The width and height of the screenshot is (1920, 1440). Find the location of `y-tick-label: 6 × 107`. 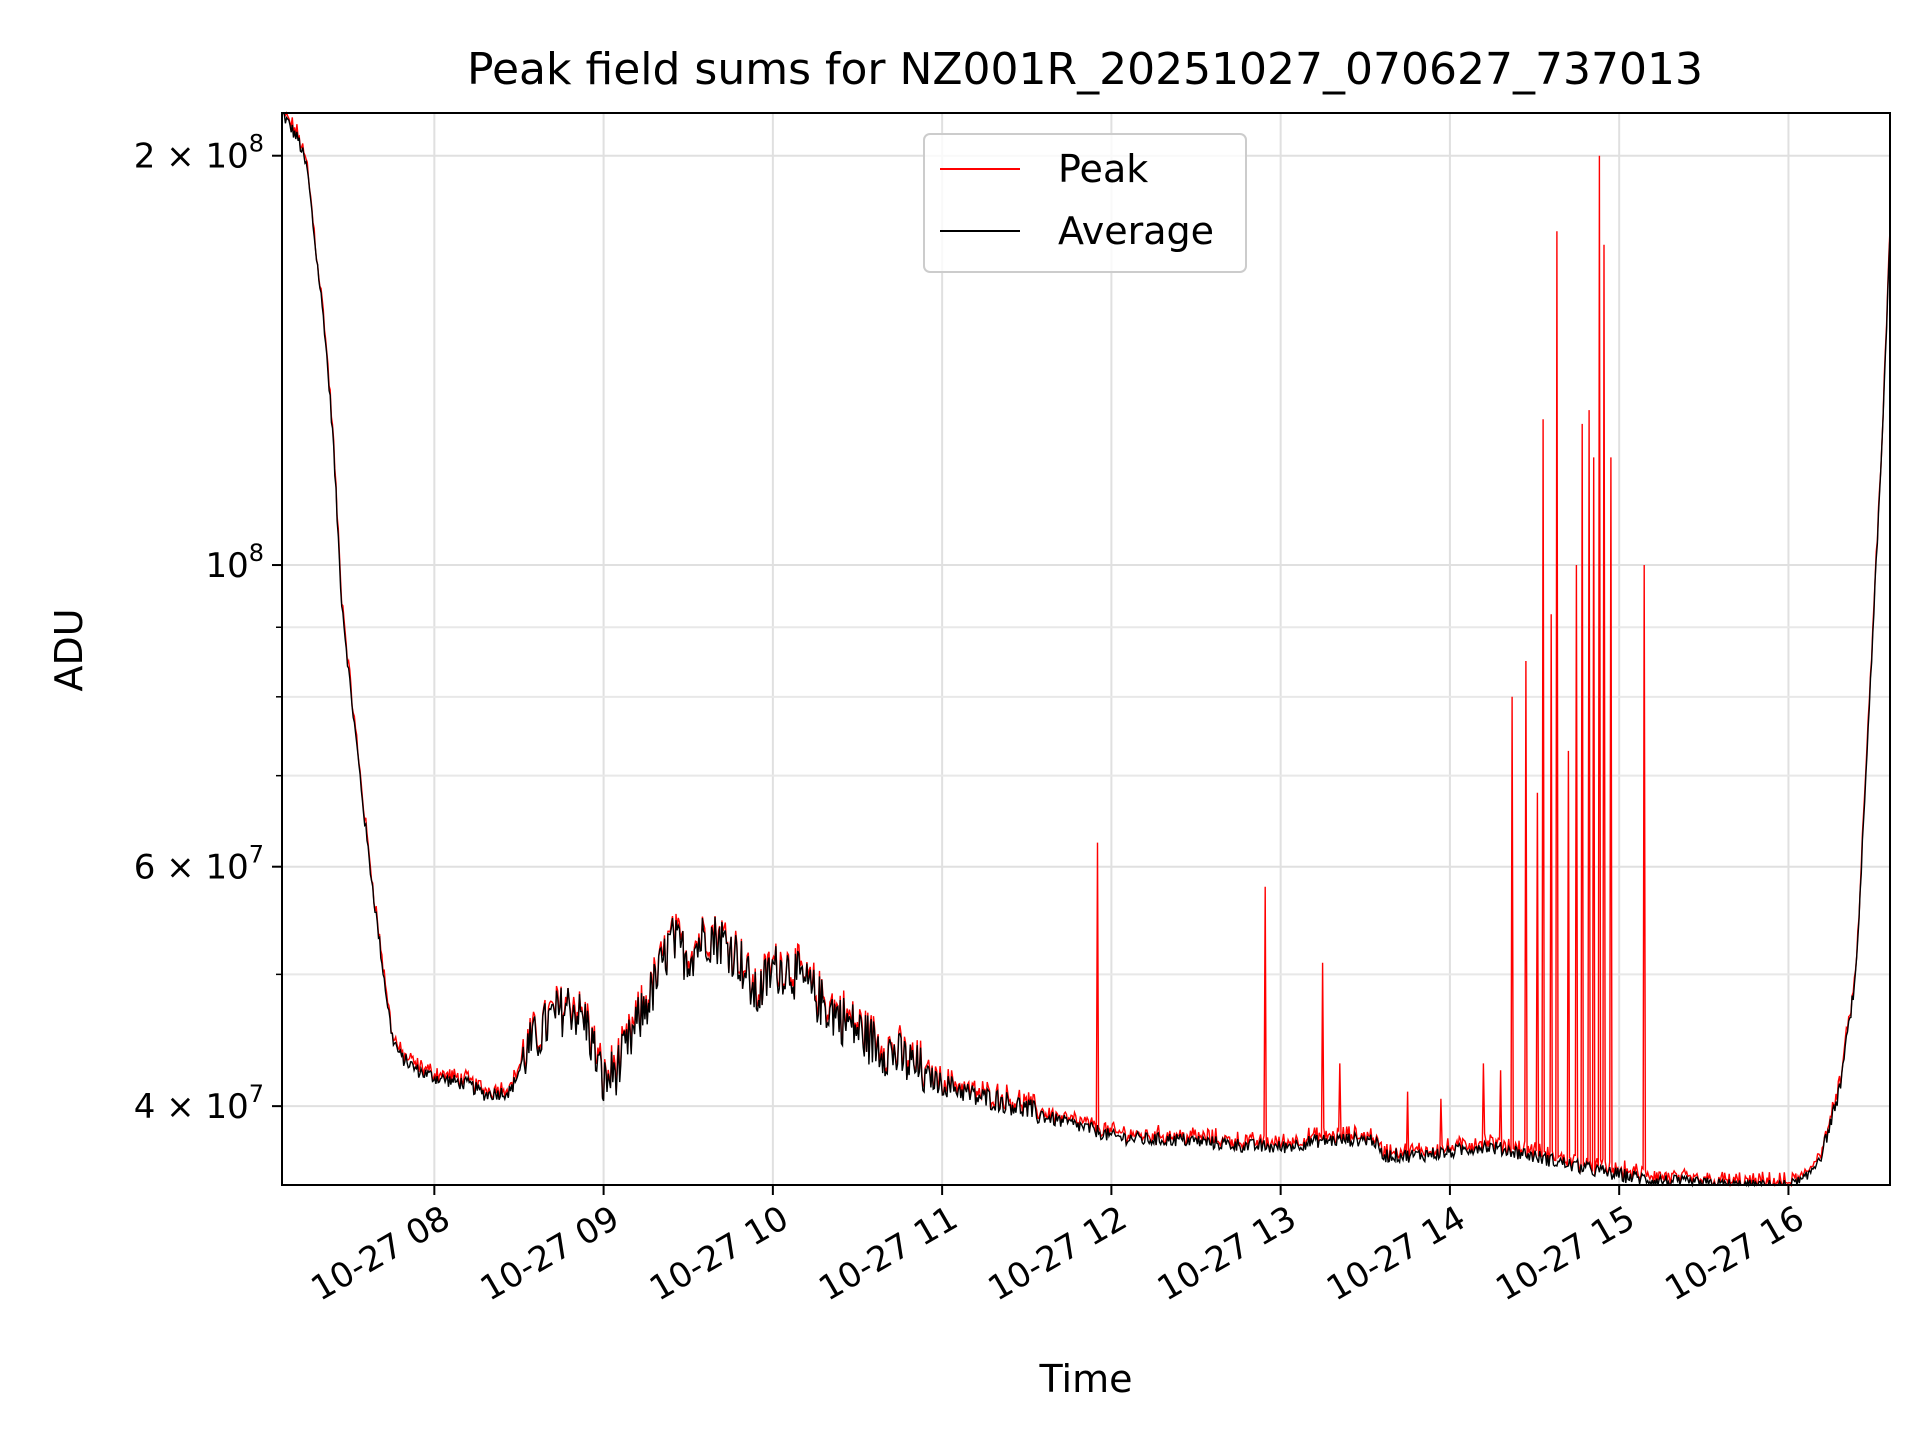

y-tick-label: 6 × 107 is located at coordinates (199, 864).